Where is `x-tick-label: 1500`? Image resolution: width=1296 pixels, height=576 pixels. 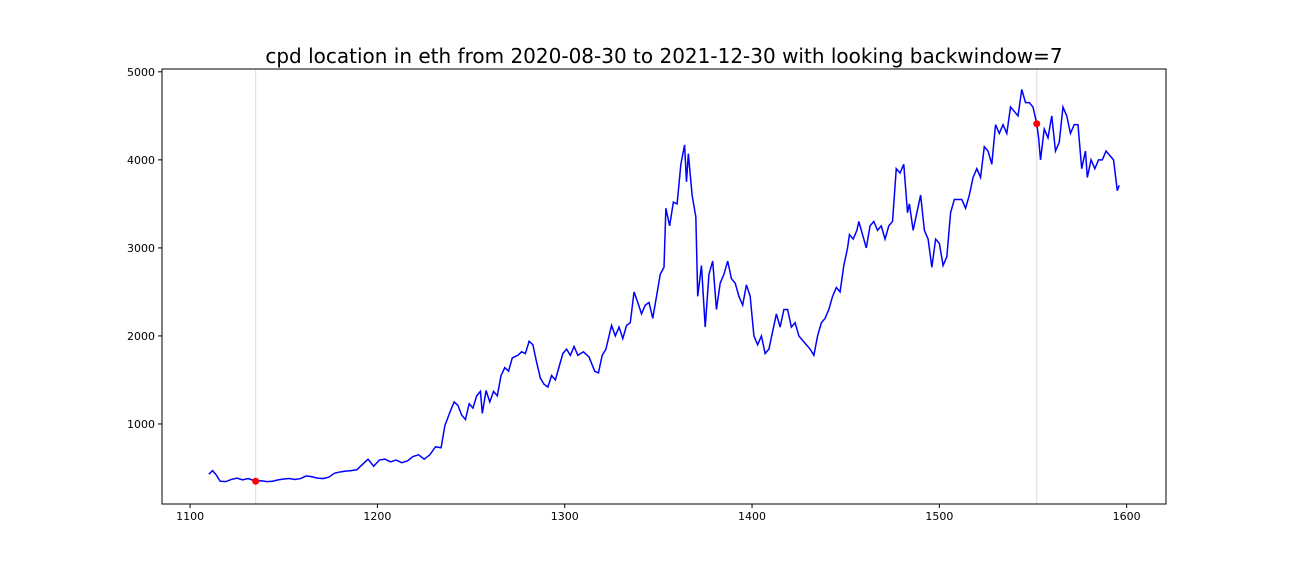 x-tick-label: 1500 is located at coordinates (939, 516).